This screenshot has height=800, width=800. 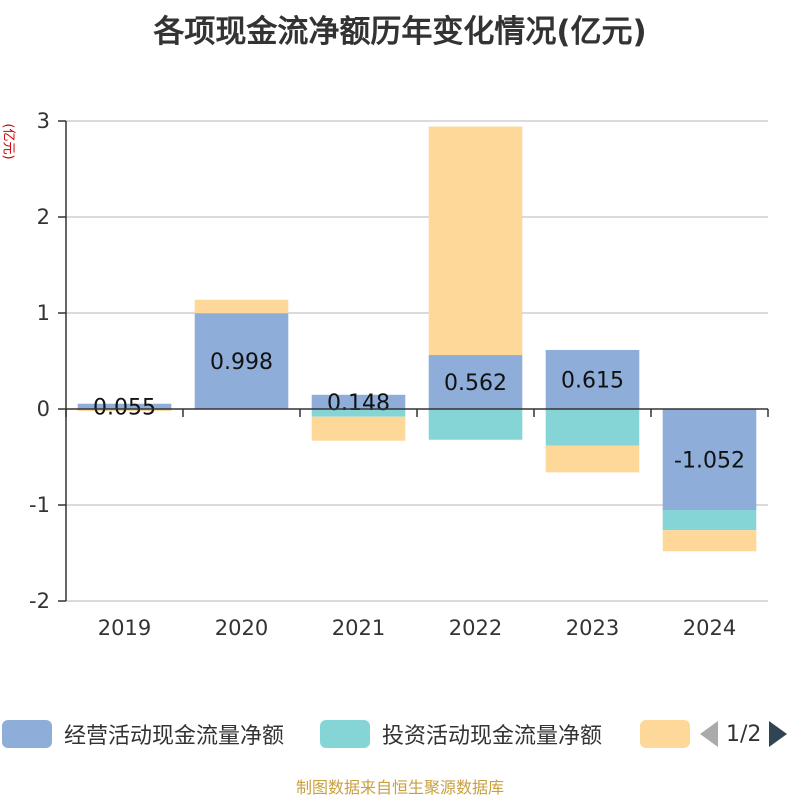 I want to click on legend: 经营活动现金流量净额 投资活动现金流量净额 1/2, so click(x=400, y=734).